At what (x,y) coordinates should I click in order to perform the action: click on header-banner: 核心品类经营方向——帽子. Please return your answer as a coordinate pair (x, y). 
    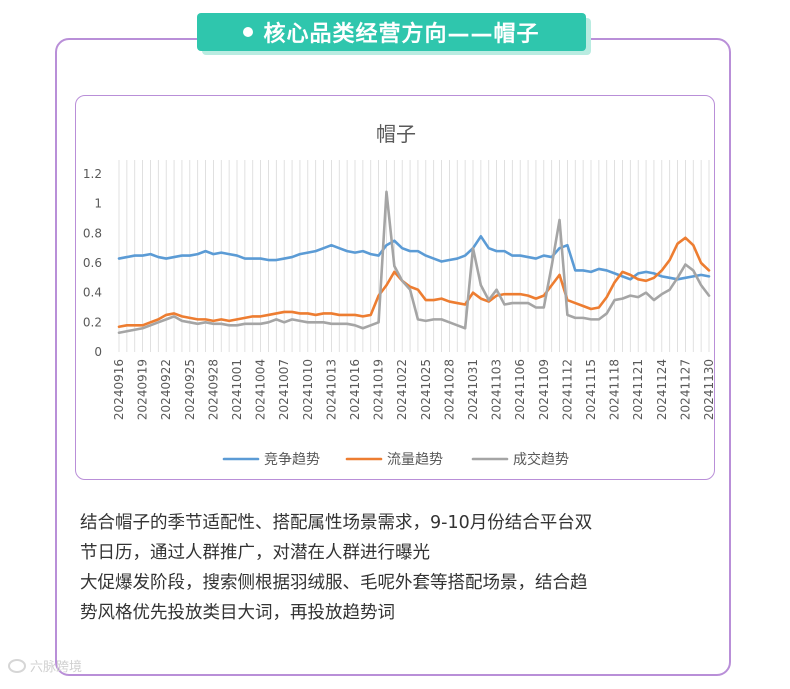
    Looking at the image, I should click on (391, 32).